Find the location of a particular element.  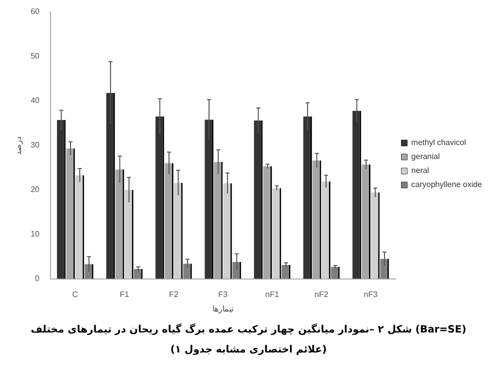

text: شکل ۲ –نمودار میانگین چهار ترکیب عمده برگ گیاه ریحان در تیمارهای مختلف (Bar=SE) is located at coordinates (248, 329).